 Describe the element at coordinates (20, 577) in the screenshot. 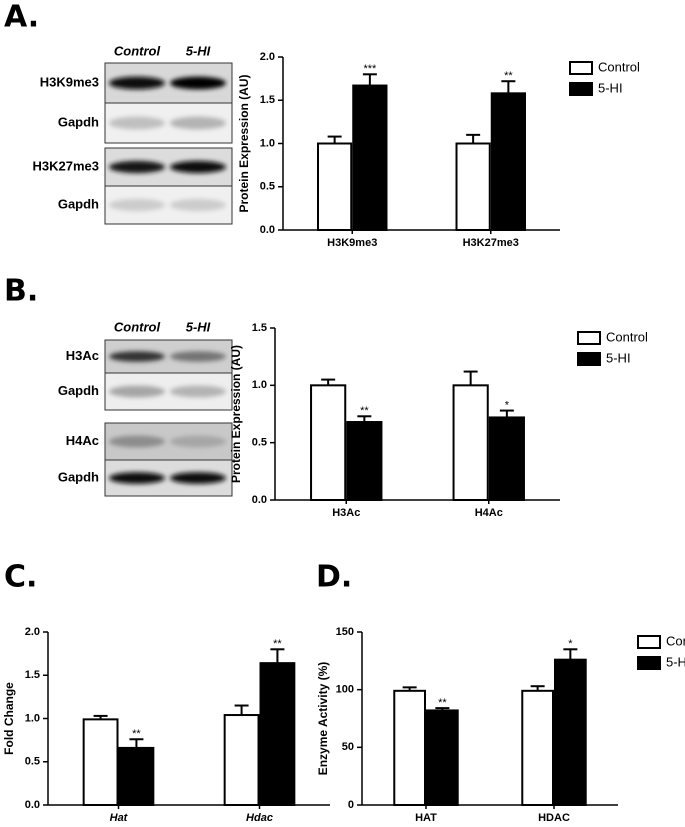

I see `panel-letter: C.` at that location.